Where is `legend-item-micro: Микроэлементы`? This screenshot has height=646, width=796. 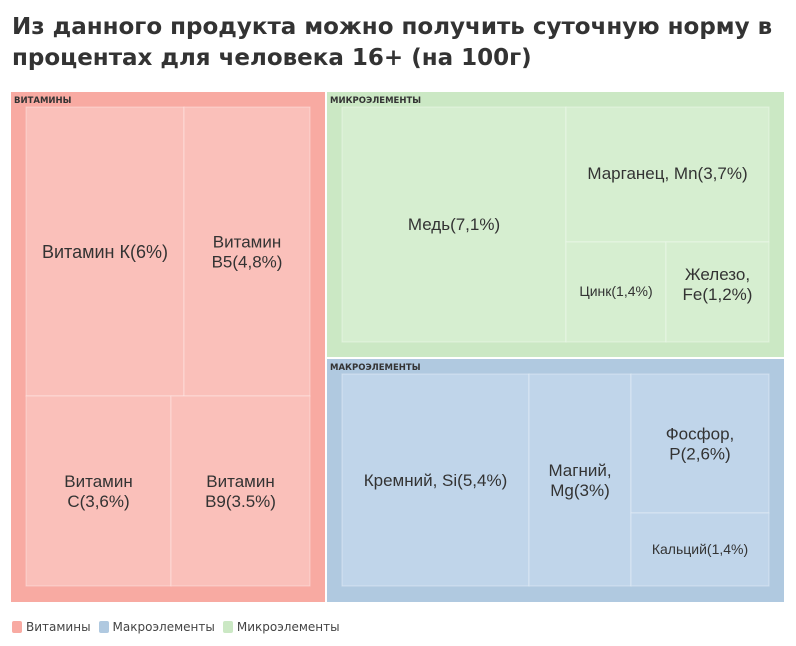 legend-item-micro: Микроэлементы is located at coordinates (281, 627).